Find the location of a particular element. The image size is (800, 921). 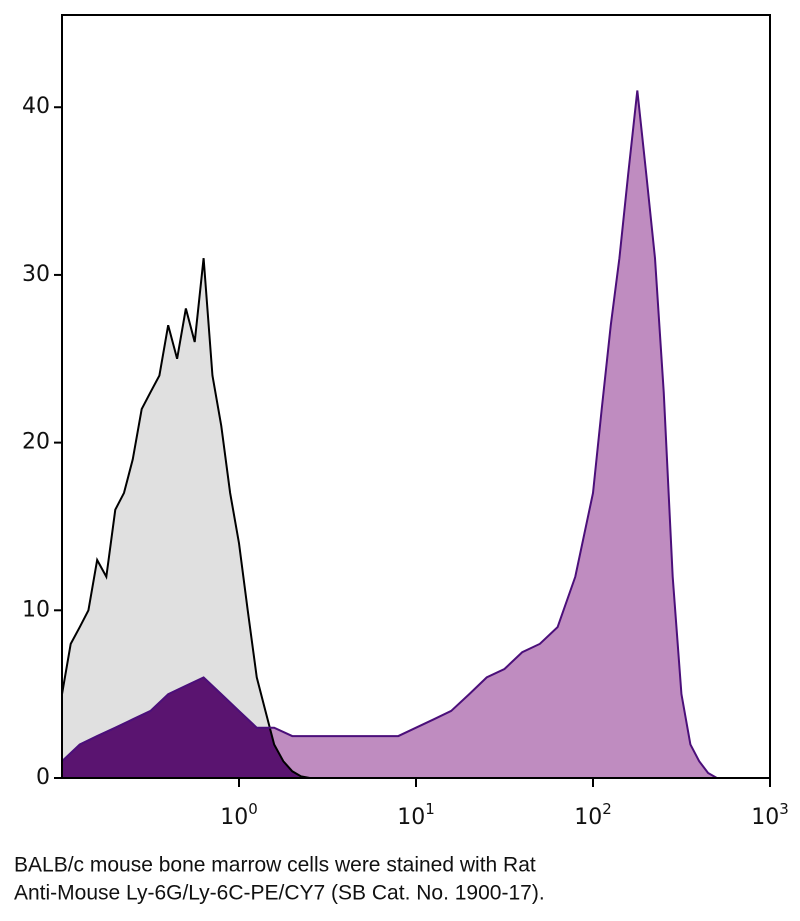

y-tick-label: 0 is located at coordinates (43, 777).